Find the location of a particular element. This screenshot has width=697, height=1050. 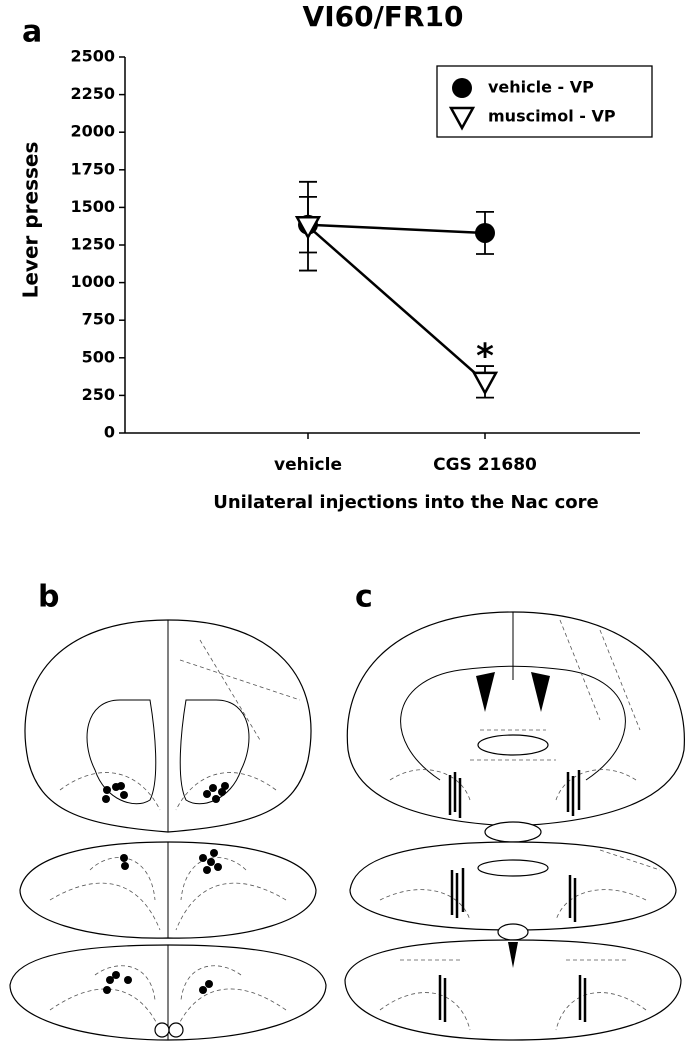

panel-label: c is located at coordinates (364, 597).